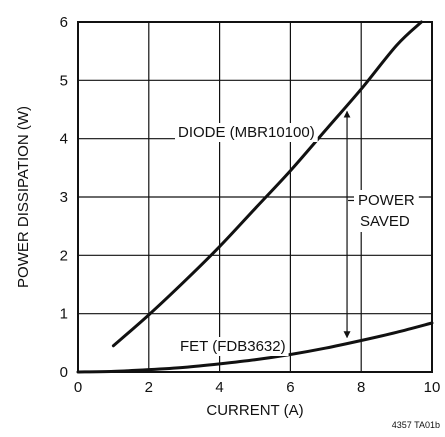 This screenshot has height=437, width=445. What do you see at coordinates (64, 139) in the screenshot?
I see `y-tick-label: 4` at bounding box center [64, 139].